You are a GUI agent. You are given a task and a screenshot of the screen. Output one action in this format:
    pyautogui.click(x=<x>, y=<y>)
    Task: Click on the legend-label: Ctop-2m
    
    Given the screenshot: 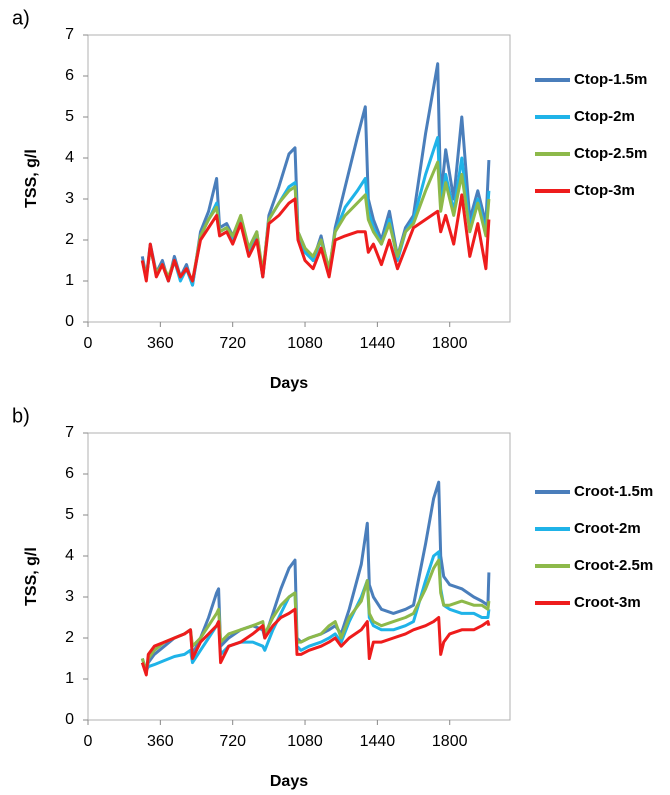 What is the action you would take?
    pyautogui.click(x=604, y=116)
    